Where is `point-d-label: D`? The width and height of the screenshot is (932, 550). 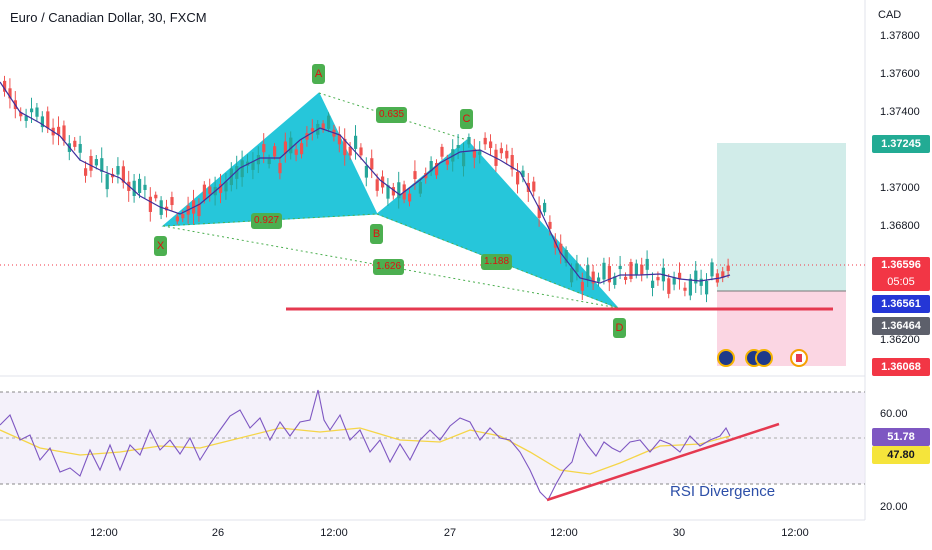
point-d-label: D is located at coordinates (619, 328).